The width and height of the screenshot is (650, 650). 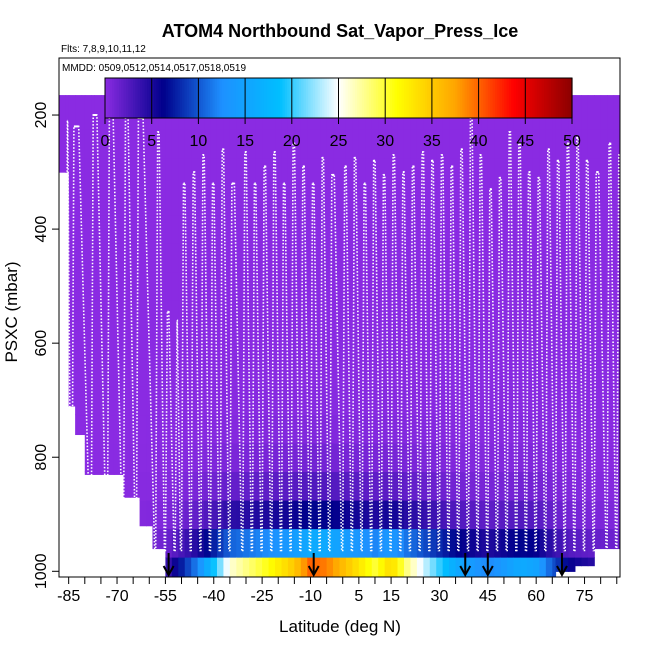 What do you see at coordinates (116, 596) in the screenshot?
I see `x-tick-label: -70` at bounding box center [116, 596].